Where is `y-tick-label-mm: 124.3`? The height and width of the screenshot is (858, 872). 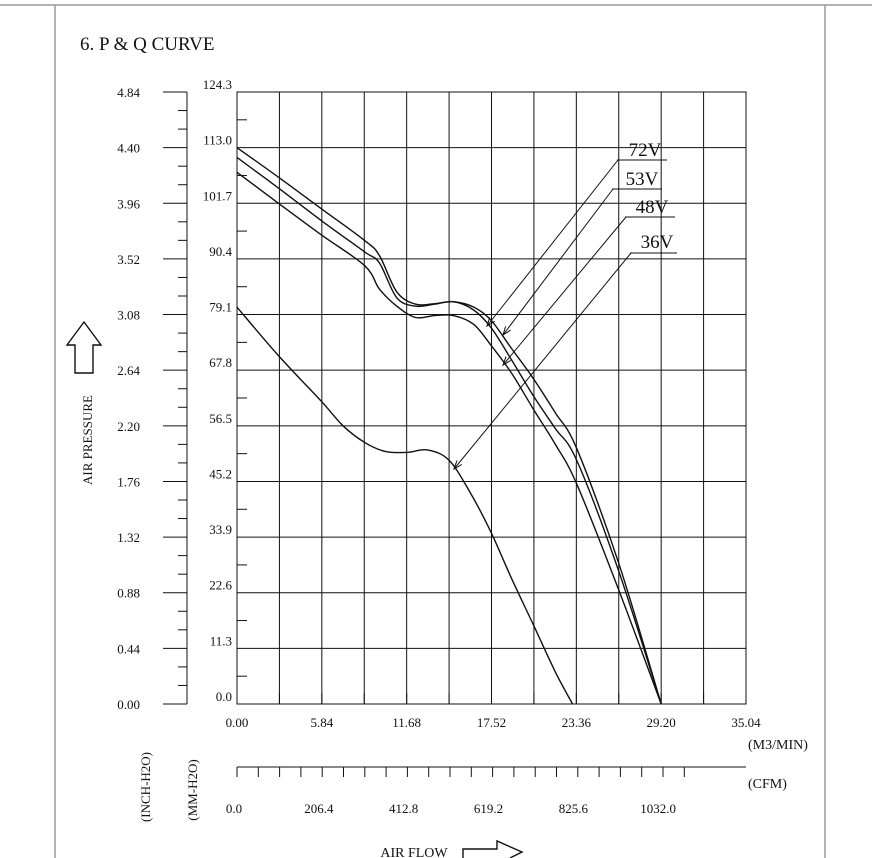 y-tick-label-mm: 124.3 is located at coordinates (217, 84).